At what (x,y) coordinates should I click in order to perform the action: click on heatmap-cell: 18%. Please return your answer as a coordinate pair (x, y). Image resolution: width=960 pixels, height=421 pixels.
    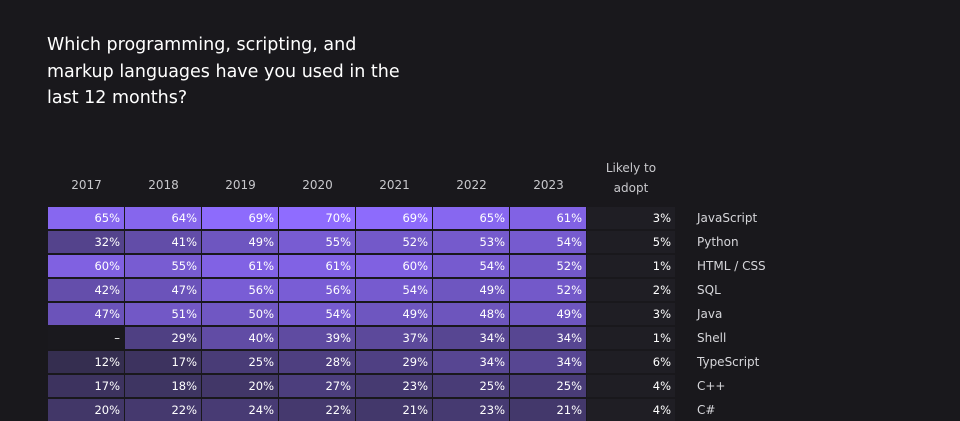
    Looking at the image, I should click on (163, 386).